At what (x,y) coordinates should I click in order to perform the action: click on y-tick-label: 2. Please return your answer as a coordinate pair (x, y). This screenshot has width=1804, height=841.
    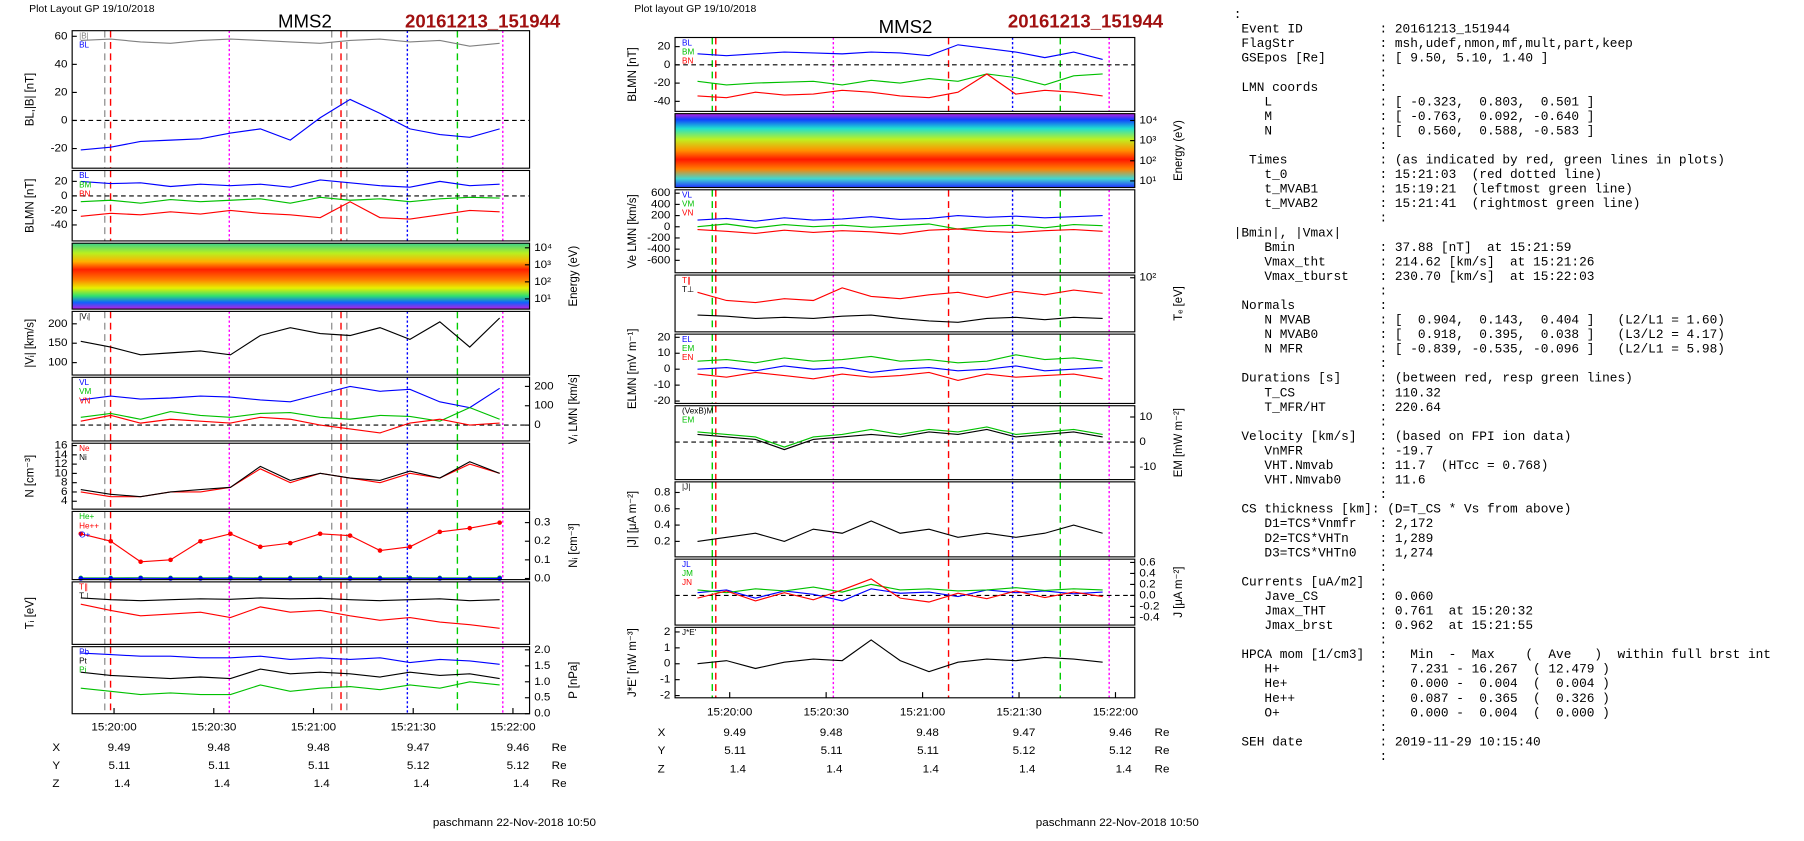
    Looking at the image, I should click on (667, 632).